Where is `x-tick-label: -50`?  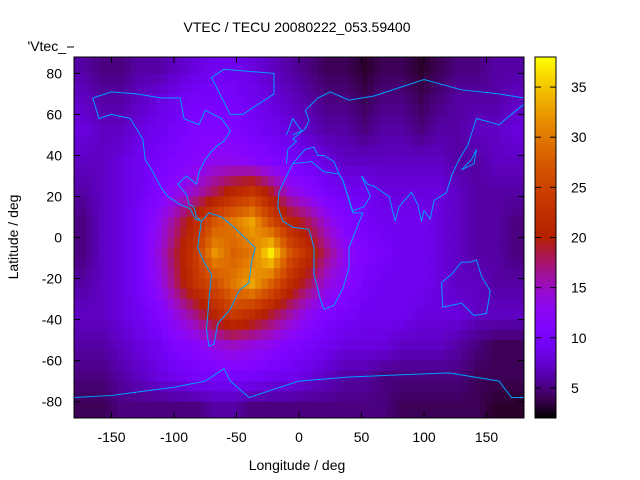 x-tick-label: -50 is located at coordinates (236, 437).